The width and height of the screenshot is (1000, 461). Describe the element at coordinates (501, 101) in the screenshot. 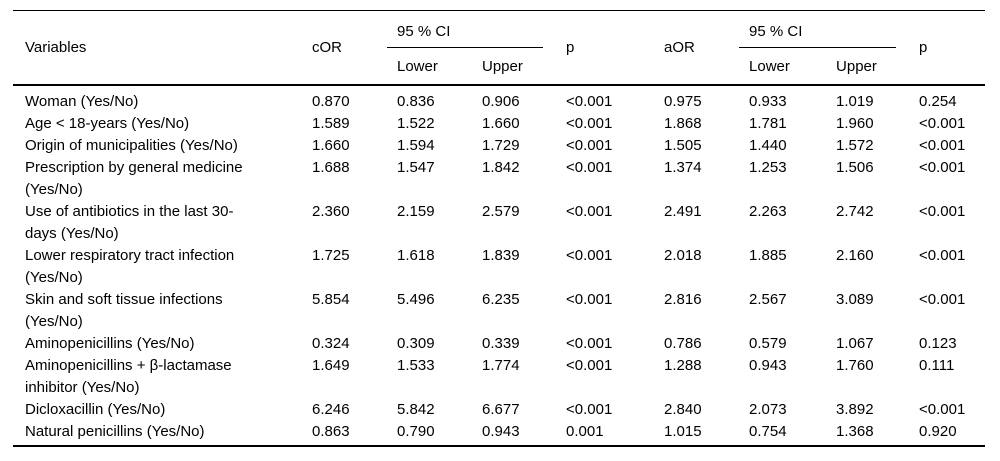

I see `ci-upper-crude-cell: 0.906` at that location.